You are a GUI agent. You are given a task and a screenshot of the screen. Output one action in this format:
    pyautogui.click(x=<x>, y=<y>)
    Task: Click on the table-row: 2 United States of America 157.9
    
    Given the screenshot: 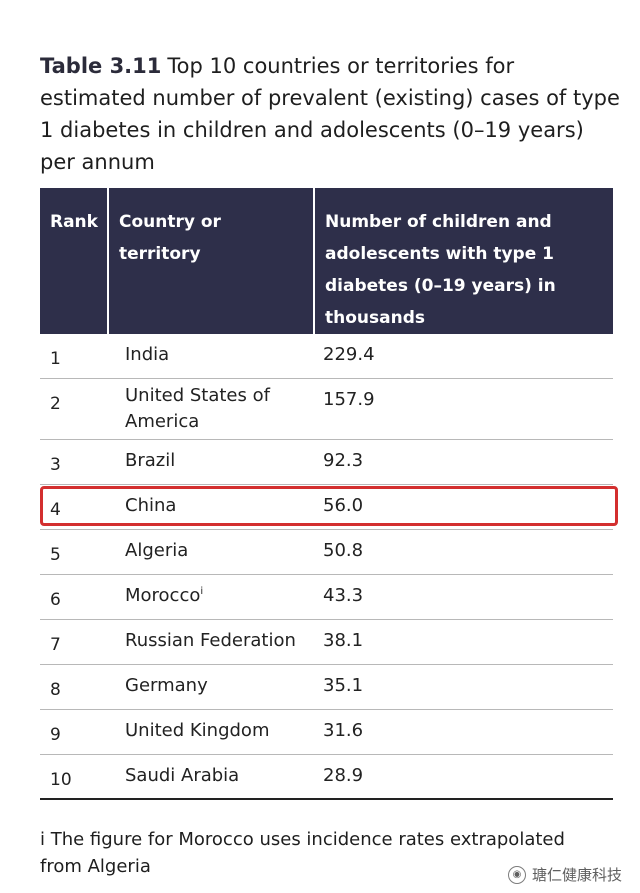 What is the action you would take?
    pyautogui.click(x=326, y=409)
    